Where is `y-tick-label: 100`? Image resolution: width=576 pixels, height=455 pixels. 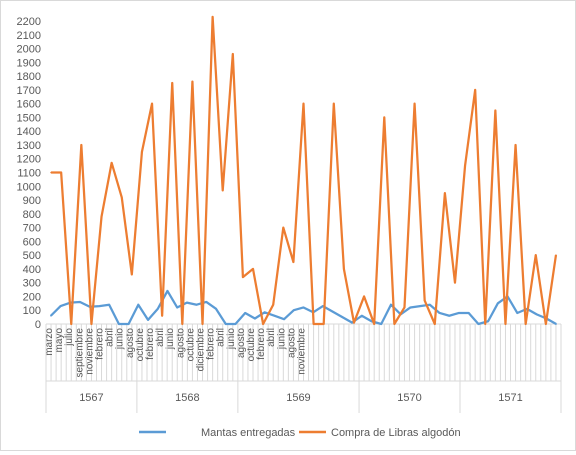 y-tick-label: 100 is located at coordinates (32, 311).